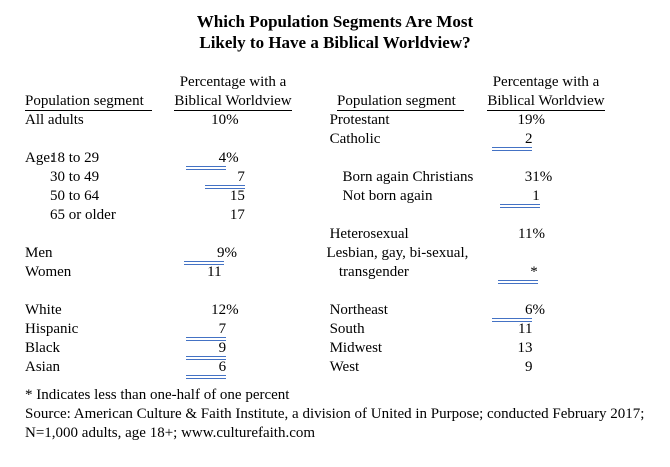 This screenshot has height=467, width=670. What do you see at coordinates (512, 140) in the screenshot?
I see `value-with-blue-underline: 2` at bounding box center [512, 140].